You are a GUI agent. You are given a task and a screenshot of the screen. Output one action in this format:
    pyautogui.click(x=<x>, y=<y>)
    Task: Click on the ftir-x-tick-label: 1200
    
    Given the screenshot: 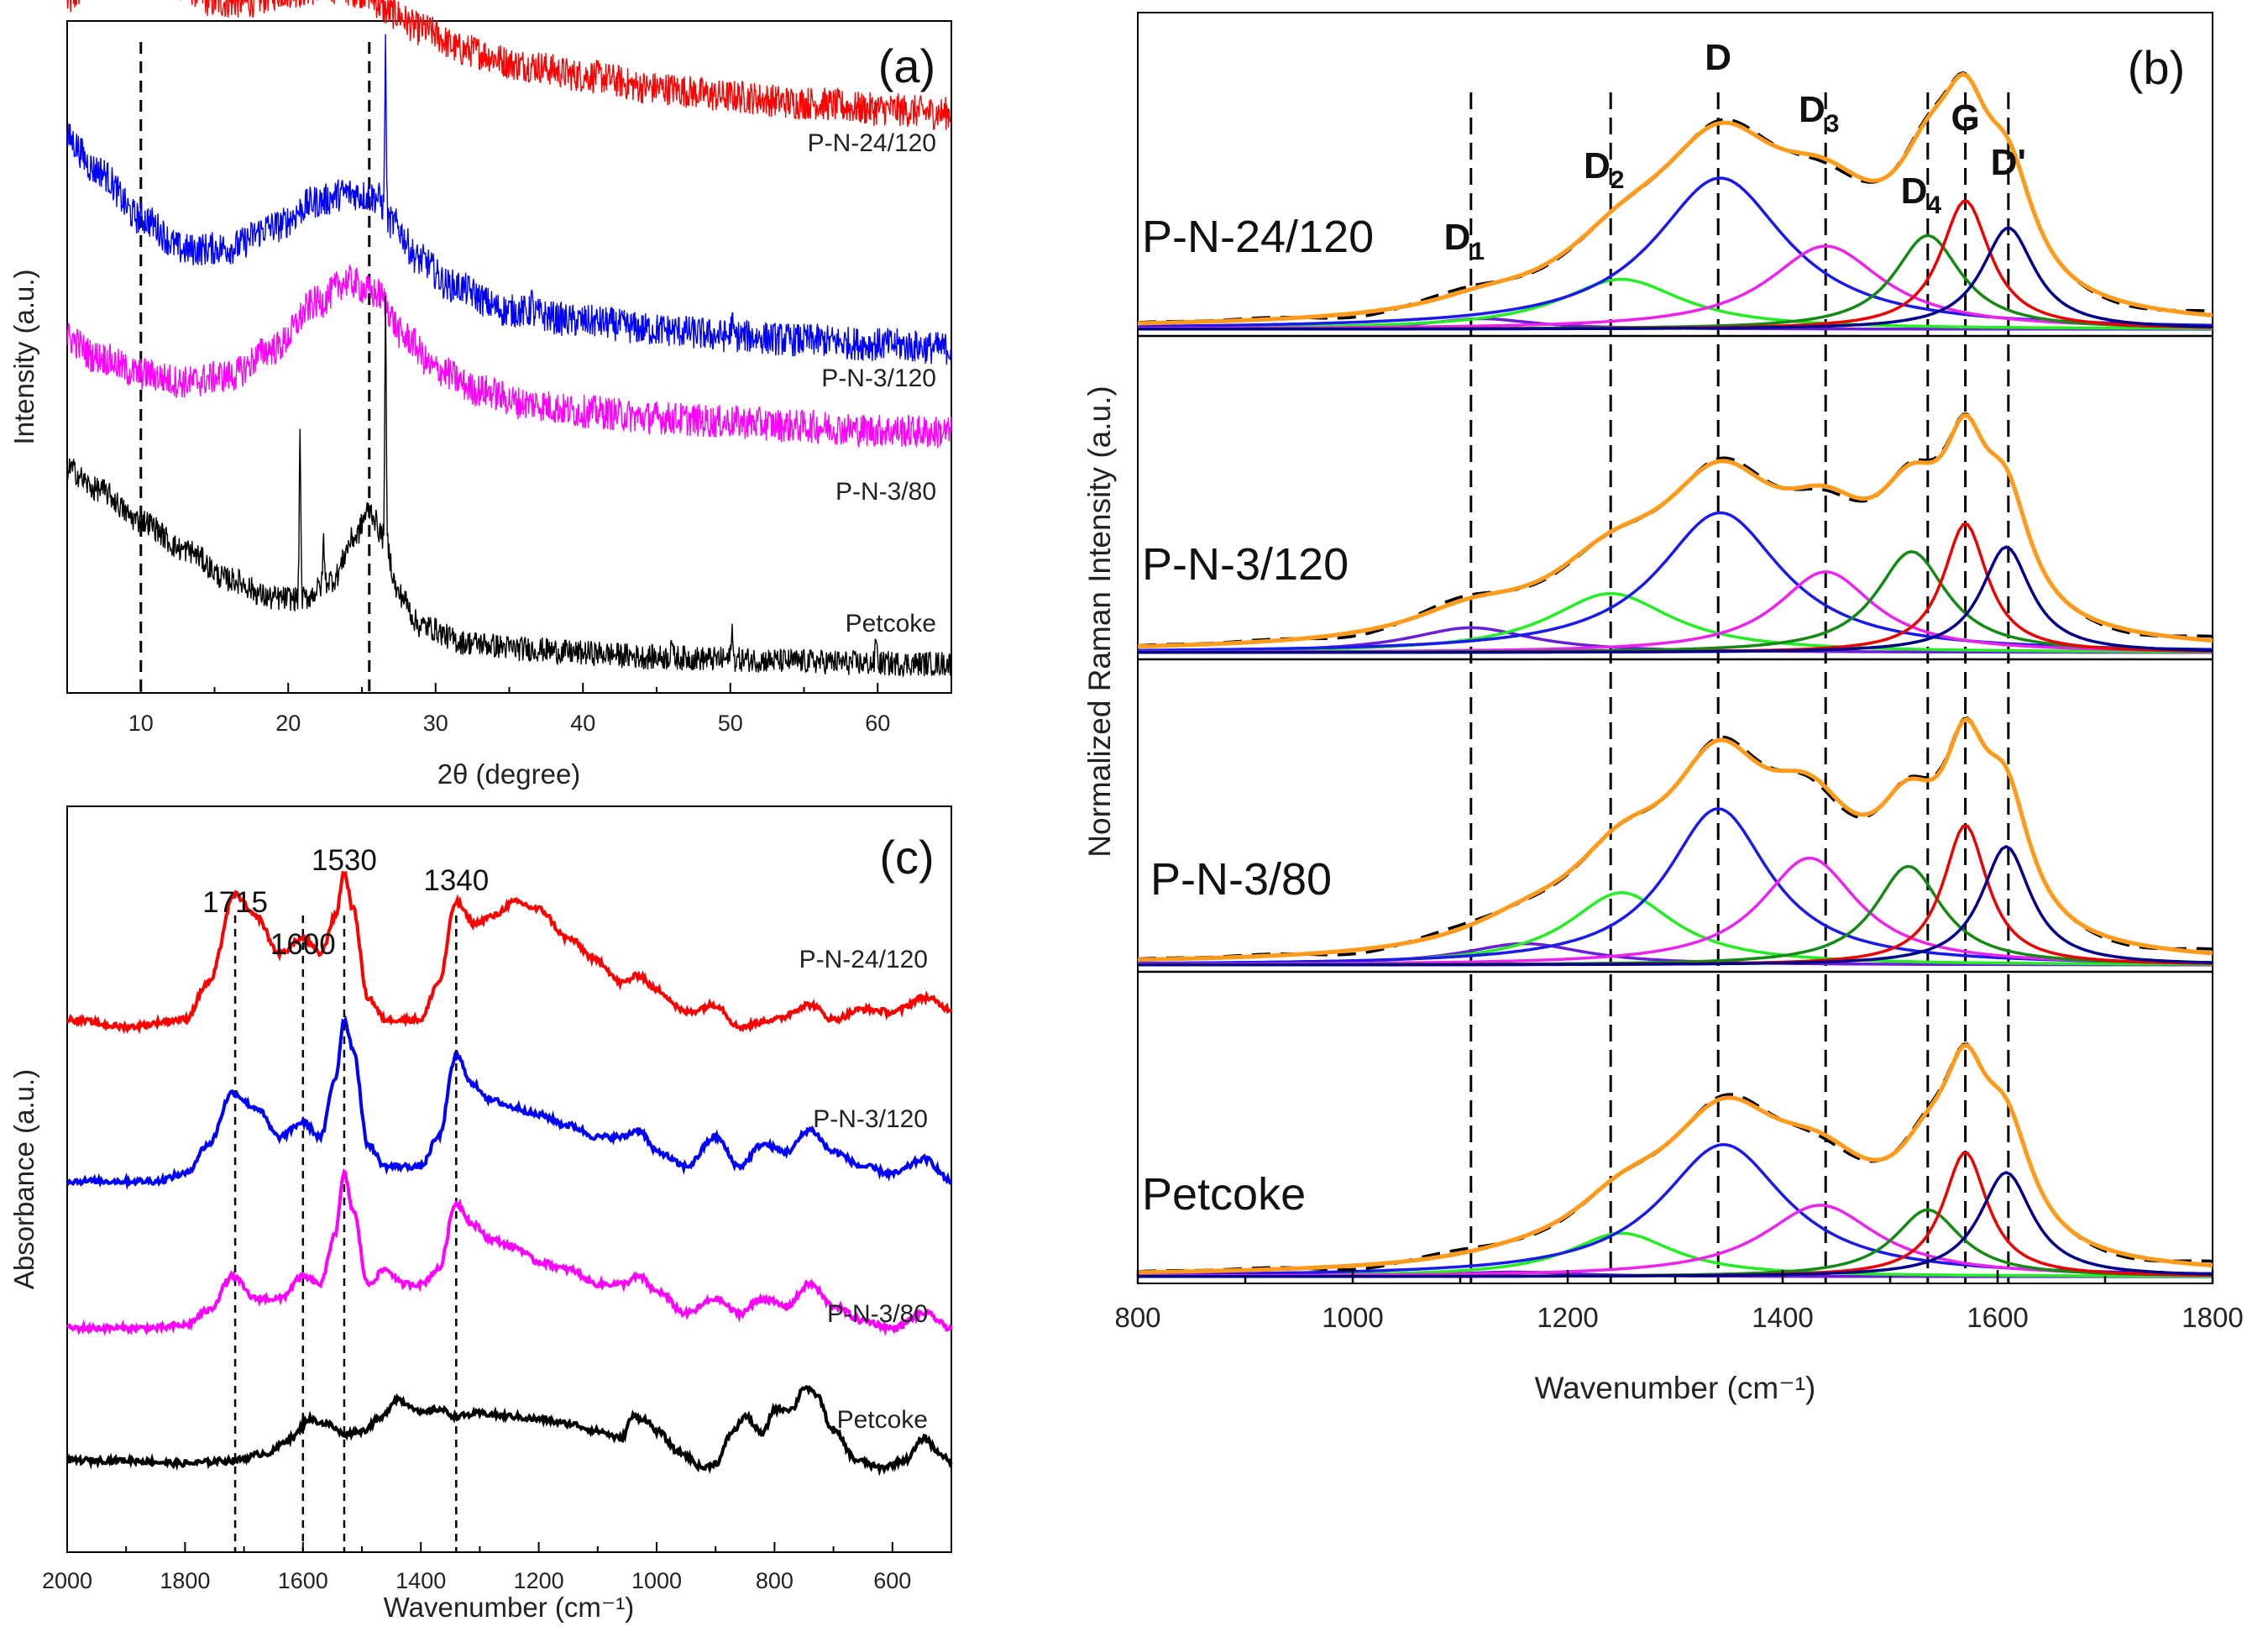 What is the action you would take?
    pyautogui.click(x=539, y=1581)
    